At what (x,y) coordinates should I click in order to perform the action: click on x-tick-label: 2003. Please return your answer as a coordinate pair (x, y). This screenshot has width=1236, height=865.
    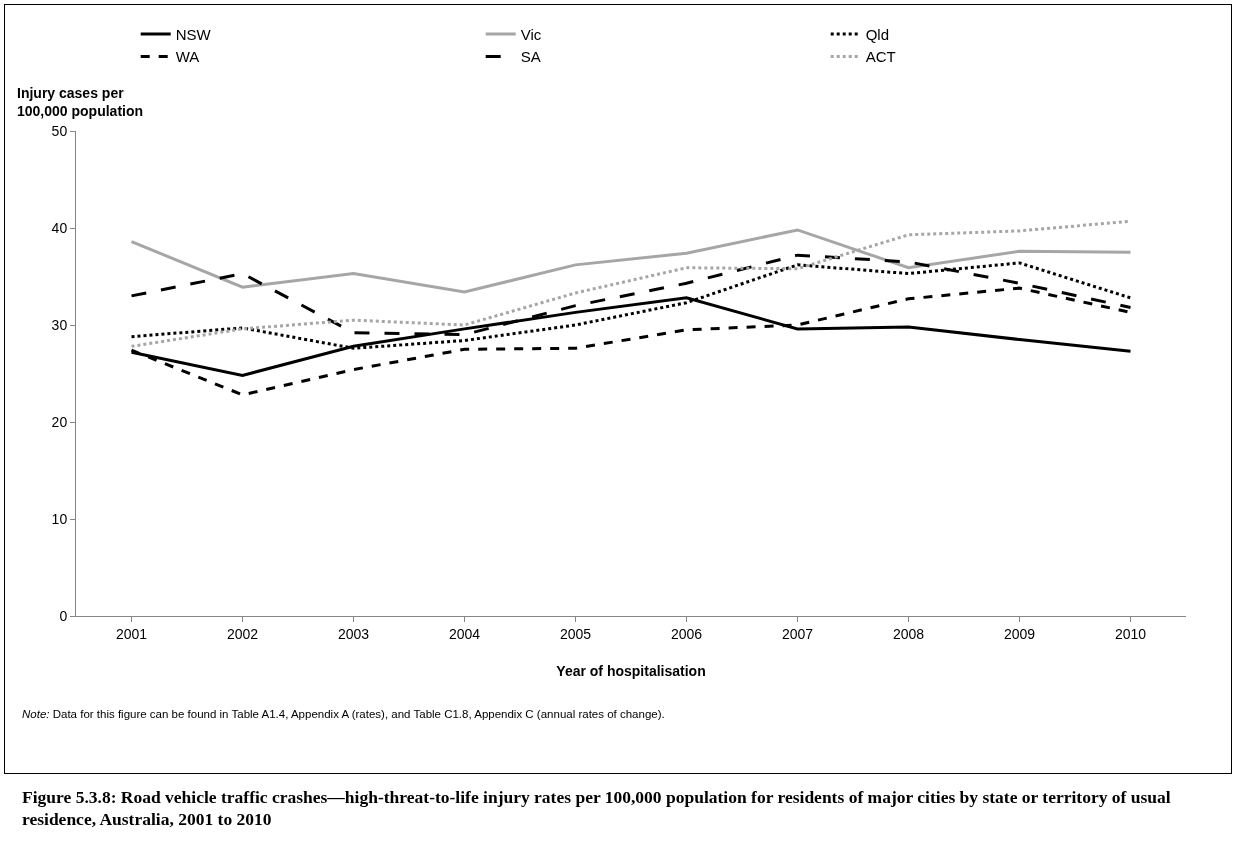
    Looking at the image, I should click on (353, 633).